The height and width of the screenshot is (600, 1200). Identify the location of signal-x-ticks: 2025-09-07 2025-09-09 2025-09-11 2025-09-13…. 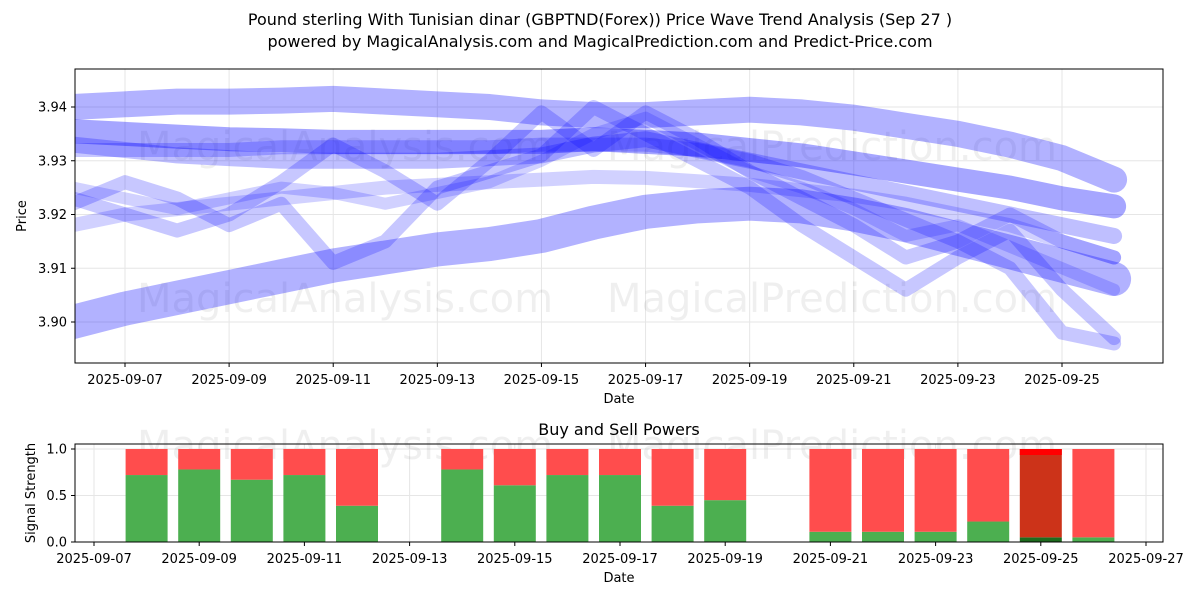
(620, 554).